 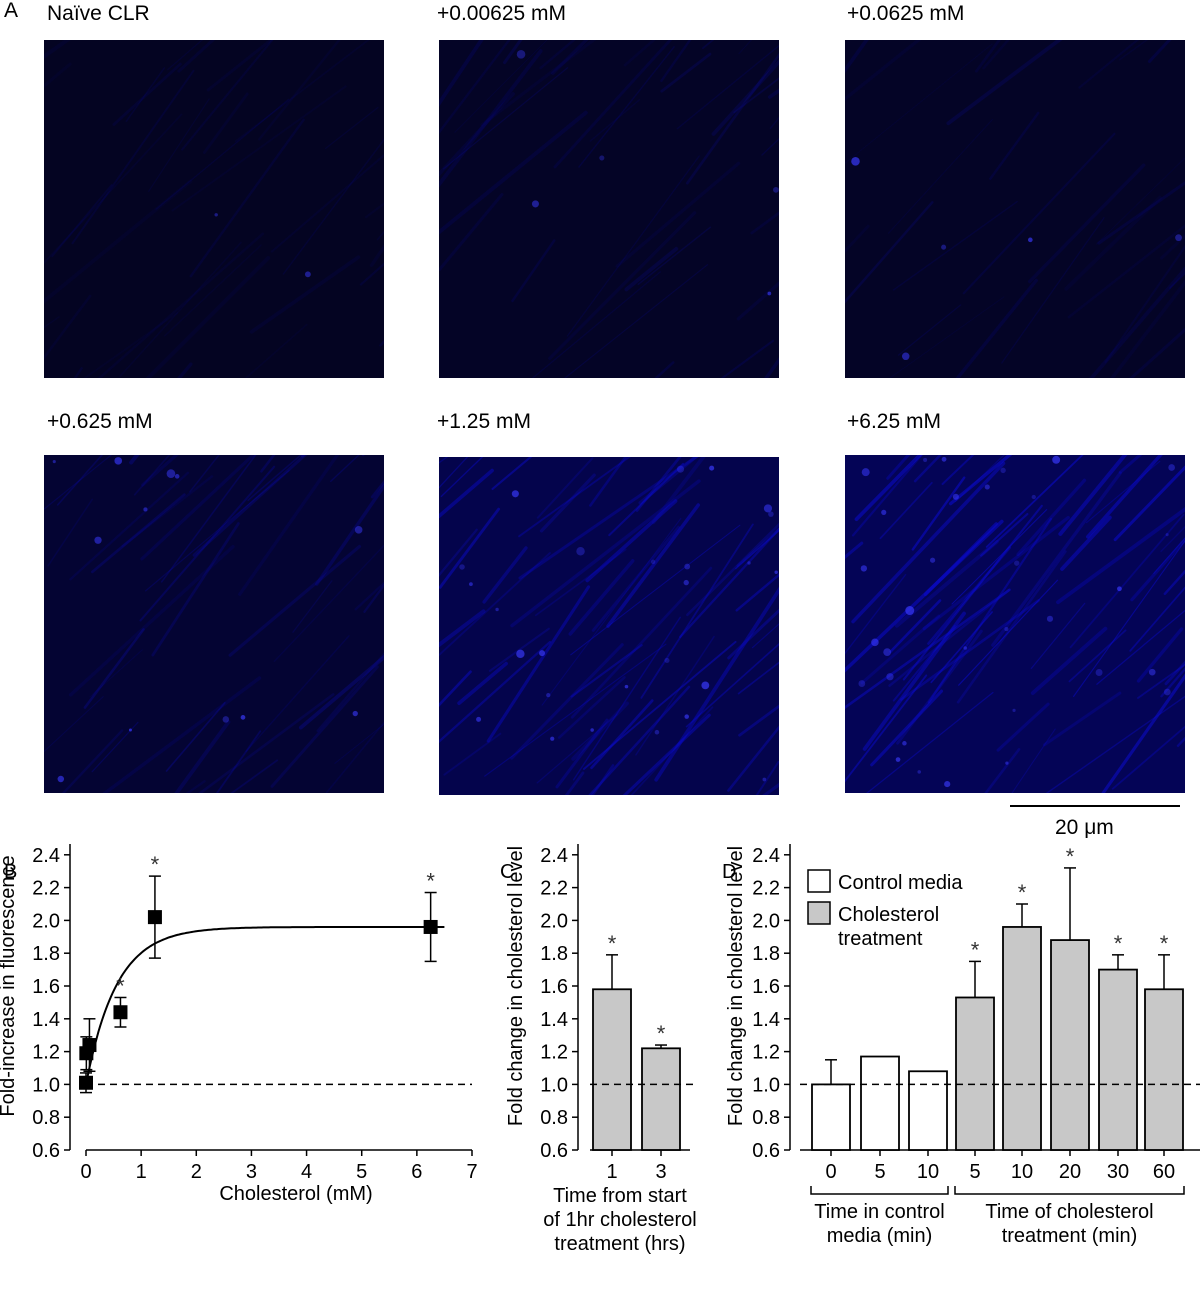 What do you see at coordinates (46, 954) in the screenshot?
I see `b-ytick-label-6: 1.8` at bounding box center [46, 954].